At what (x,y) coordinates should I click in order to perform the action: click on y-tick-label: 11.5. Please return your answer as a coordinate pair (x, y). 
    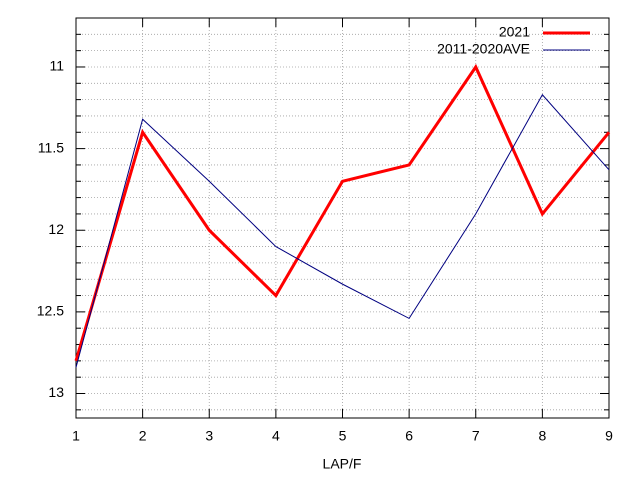
    Looking at the image, I should click on (51, 147).